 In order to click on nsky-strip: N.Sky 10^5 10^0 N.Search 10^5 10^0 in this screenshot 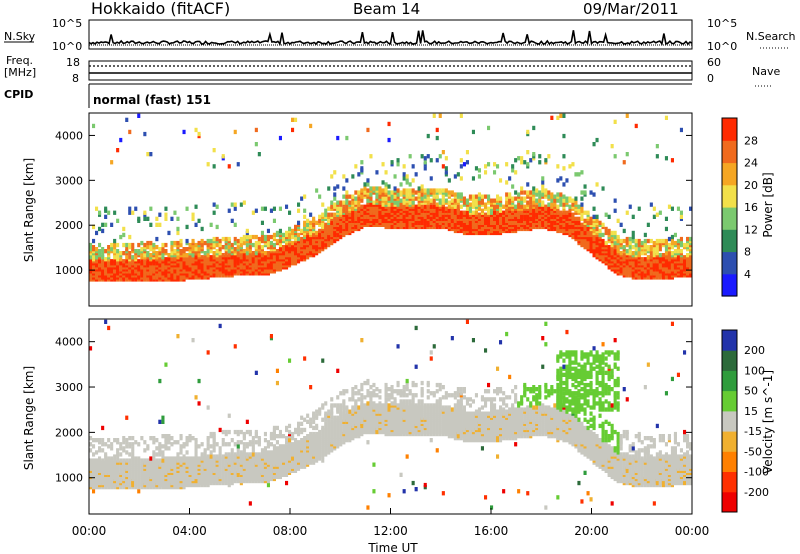, I will do `click(400, 35)`.